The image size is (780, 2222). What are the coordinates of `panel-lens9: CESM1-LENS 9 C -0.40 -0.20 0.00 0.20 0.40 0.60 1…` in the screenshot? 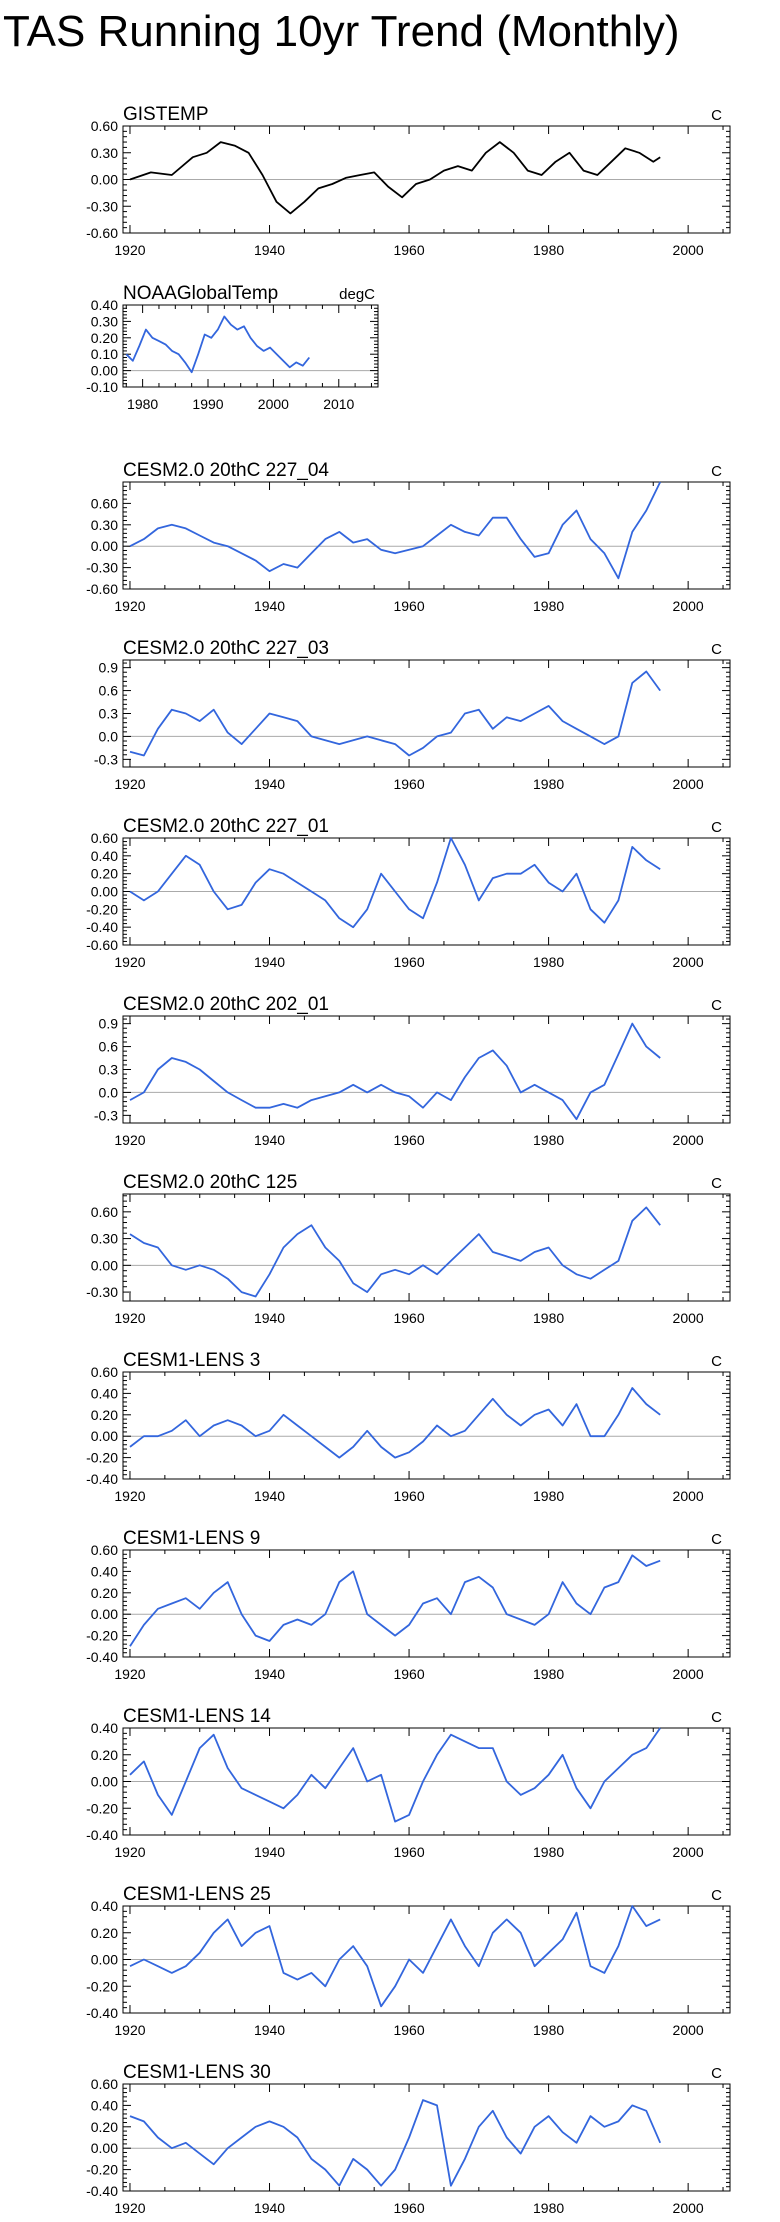 It's located at (408, 1605).